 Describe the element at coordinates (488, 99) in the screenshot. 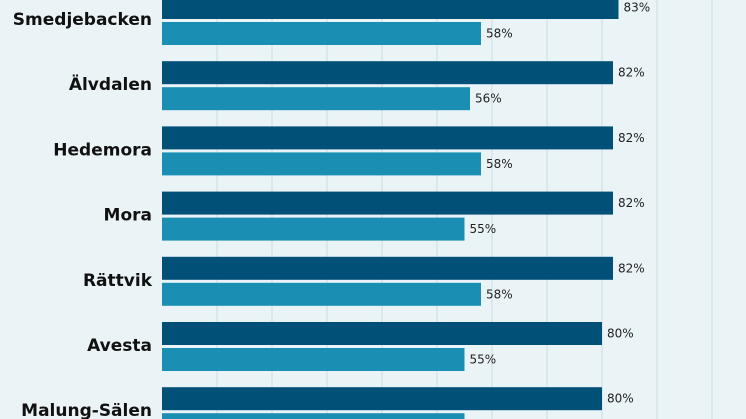

I see `data-label: 56%` at that location.